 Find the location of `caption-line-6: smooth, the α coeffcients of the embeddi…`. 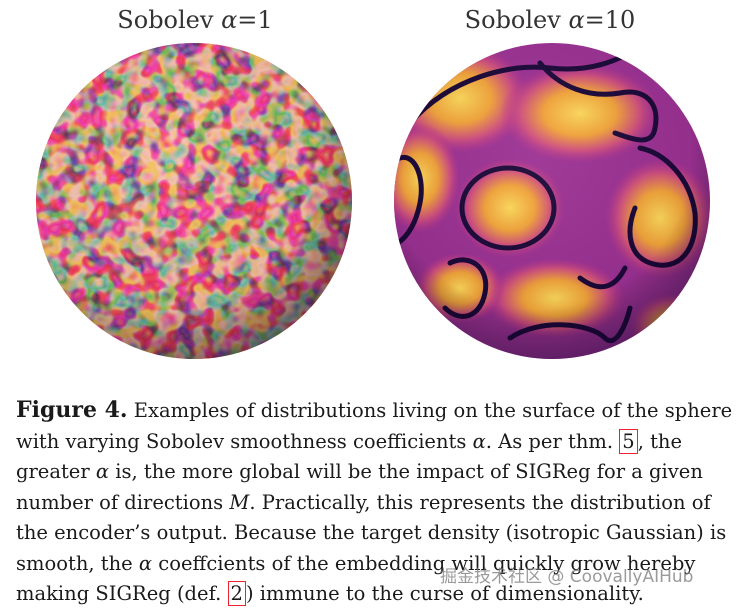

caption-line-6: smooth, the α coeffcients of the embeddi… is located at coordinates (356, 563).